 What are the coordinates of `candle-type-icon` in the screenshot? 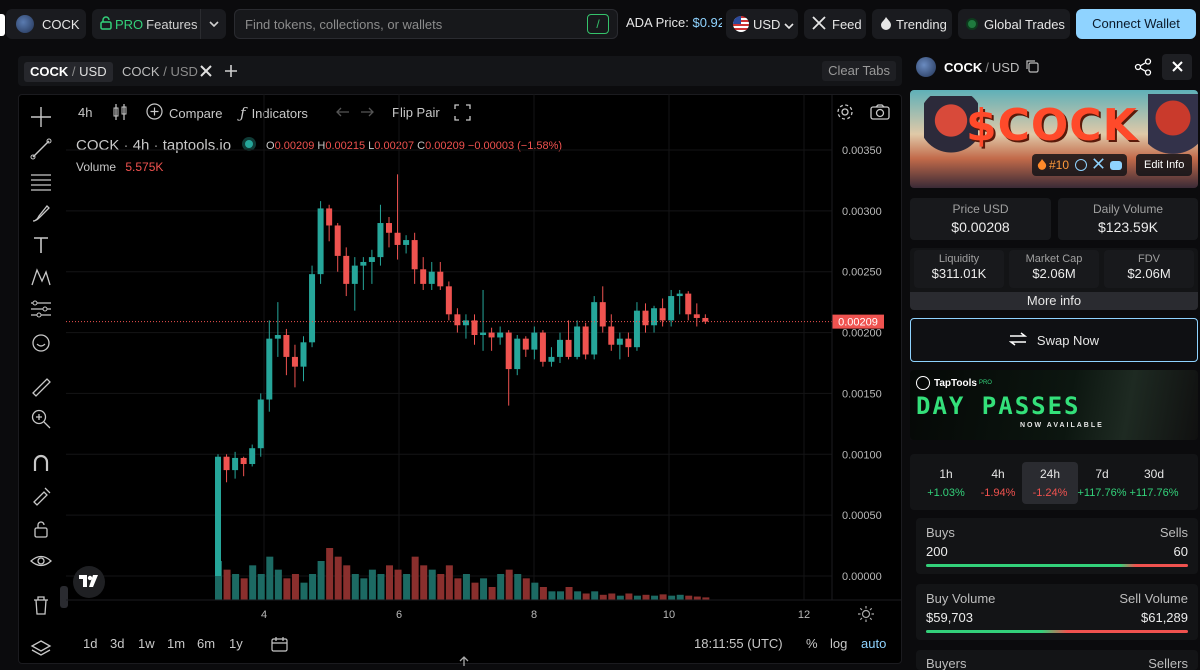 It's located at (120, 113).